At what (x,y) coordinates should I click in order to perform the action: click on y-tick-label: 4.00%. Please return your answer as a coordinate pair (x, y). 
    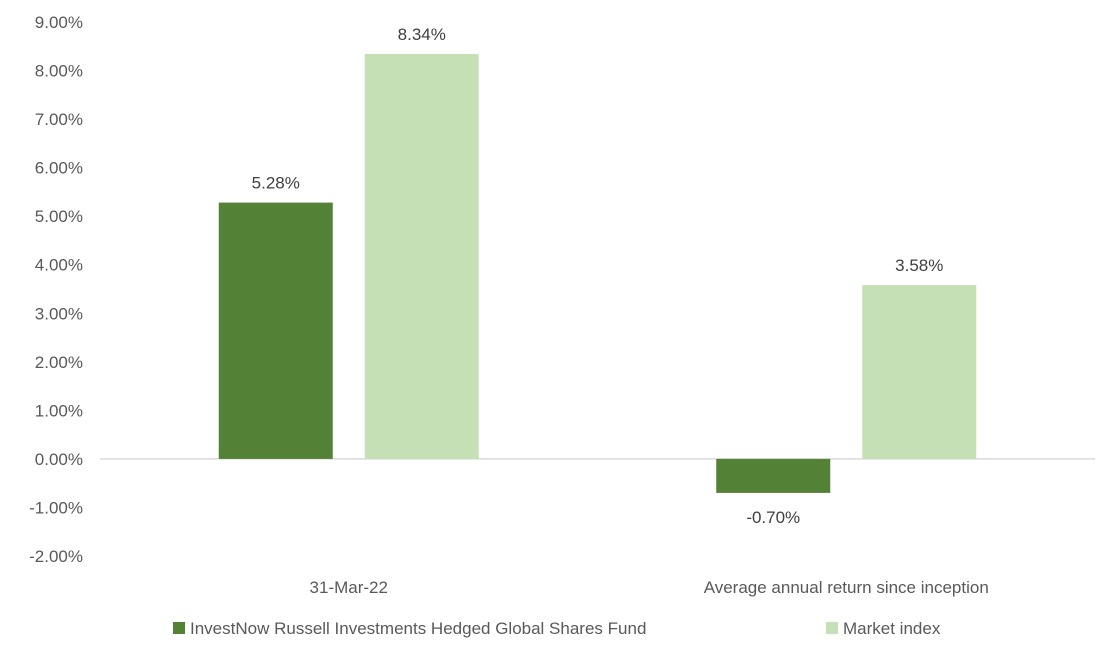
    Looking at the image, I should click on (59, 265).